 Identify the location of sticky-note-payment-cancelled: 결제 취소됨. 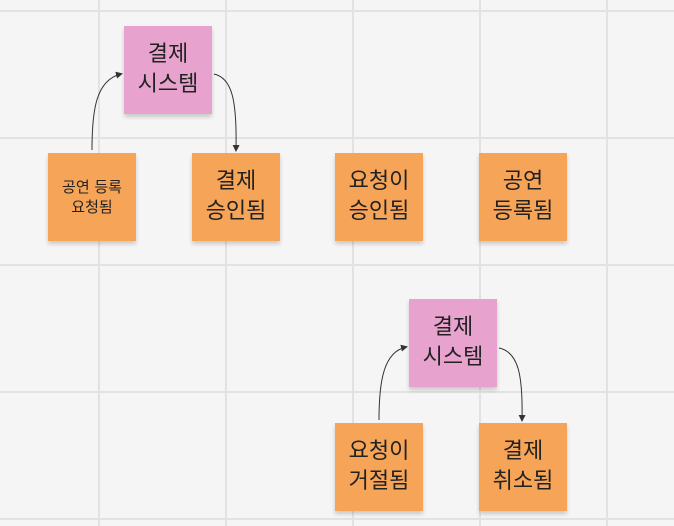
(523, 467).